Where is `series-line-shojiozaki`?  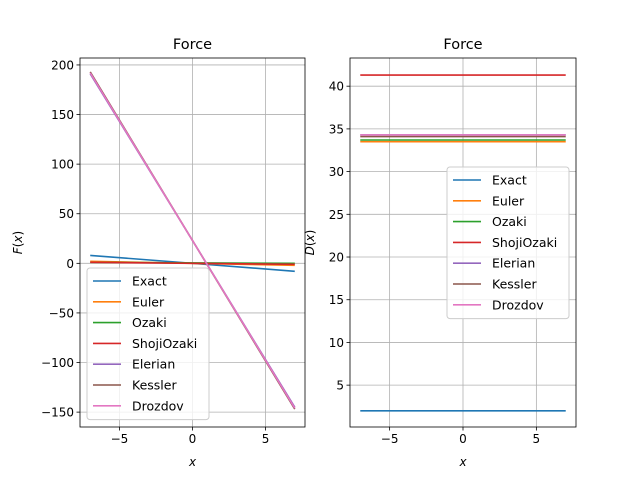 series-line-shojiozaki is located at coordinates (192, 263).